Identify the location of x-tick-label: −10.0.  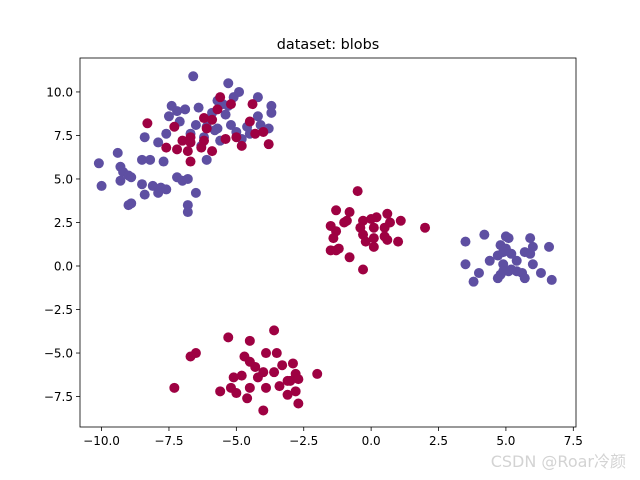
(101, 441).